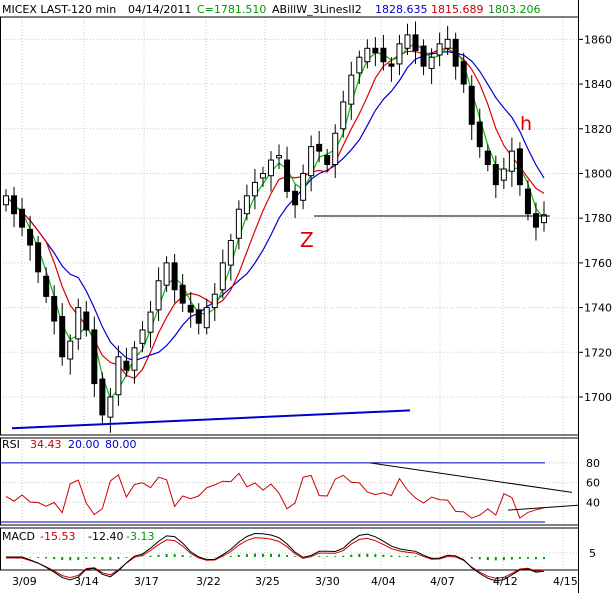  Describe the element at coordinates (140, 536) in the screenshot. I see `macd-value-3: -3.13` at that location.